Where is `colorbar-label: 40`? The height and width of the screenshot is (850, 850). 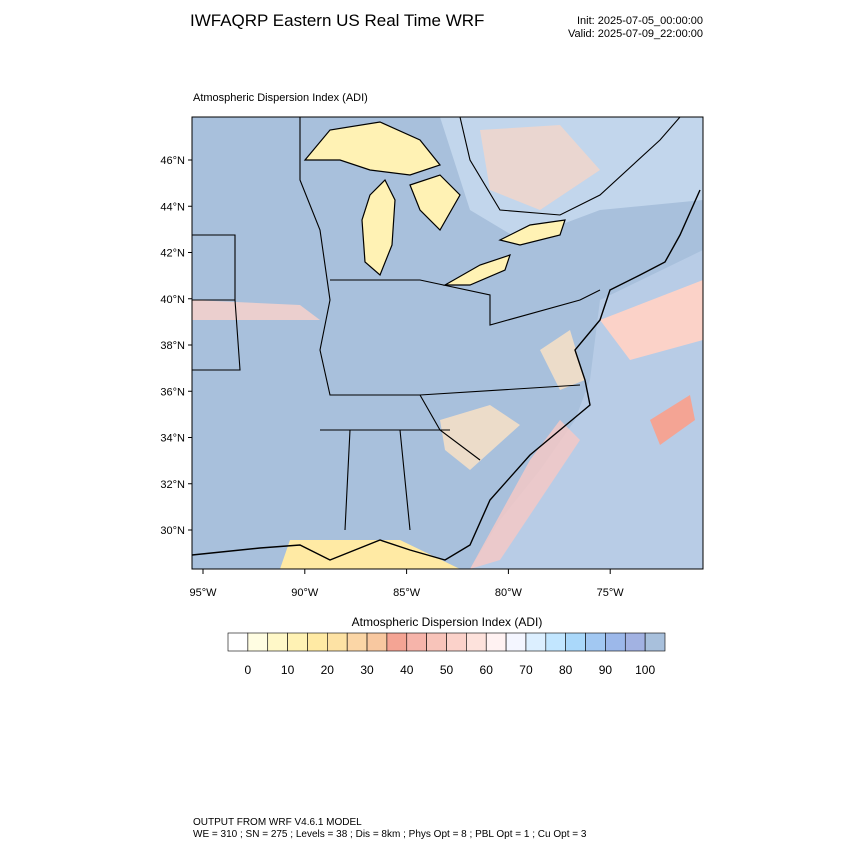 colorbar-label: 40 is located at coordinates (407, 670).